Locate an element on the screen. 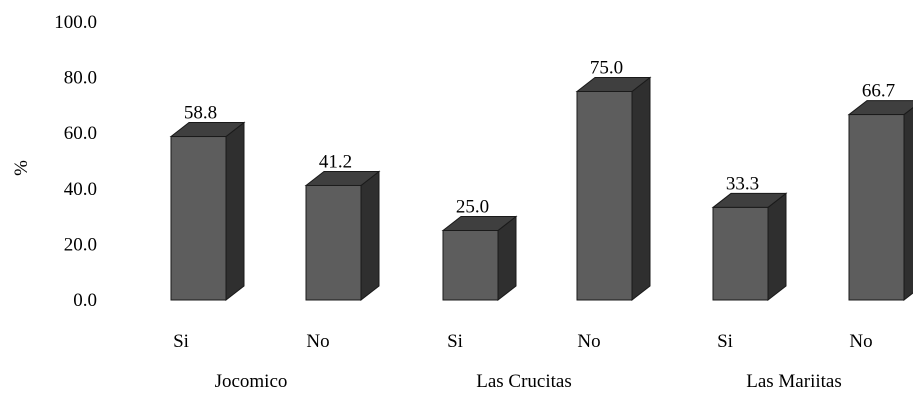 The height and width of the screenshot is (394, 913). bar: 66.7 is located at coordinates (880, 191).